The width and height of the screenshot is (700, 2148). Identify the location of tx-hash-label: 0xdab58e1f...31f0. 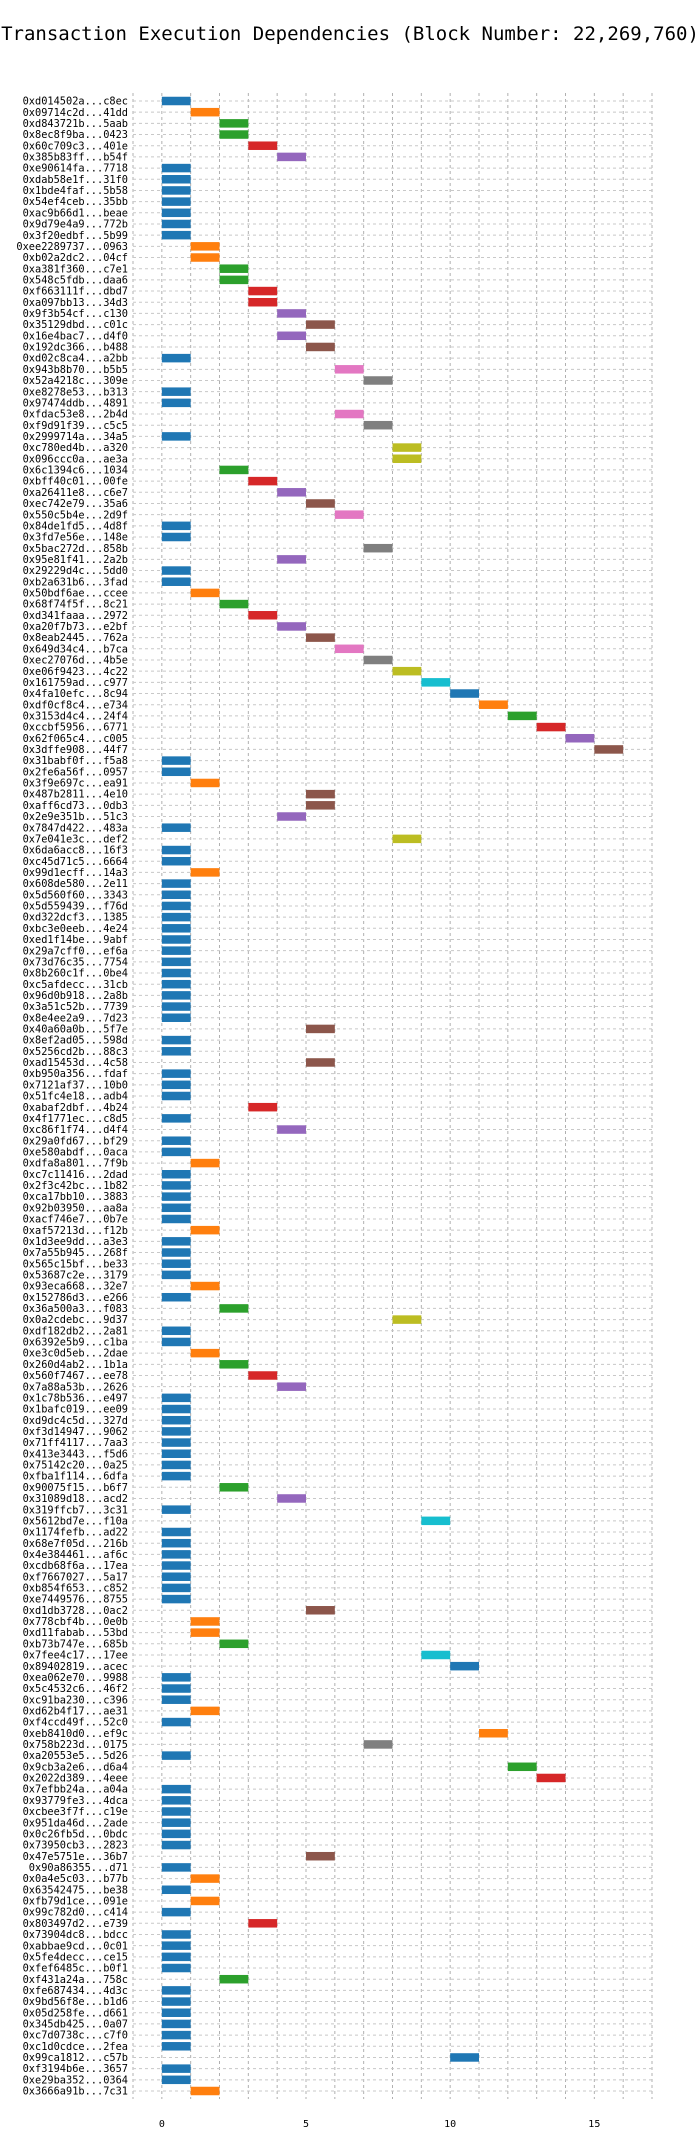
(75, 180).